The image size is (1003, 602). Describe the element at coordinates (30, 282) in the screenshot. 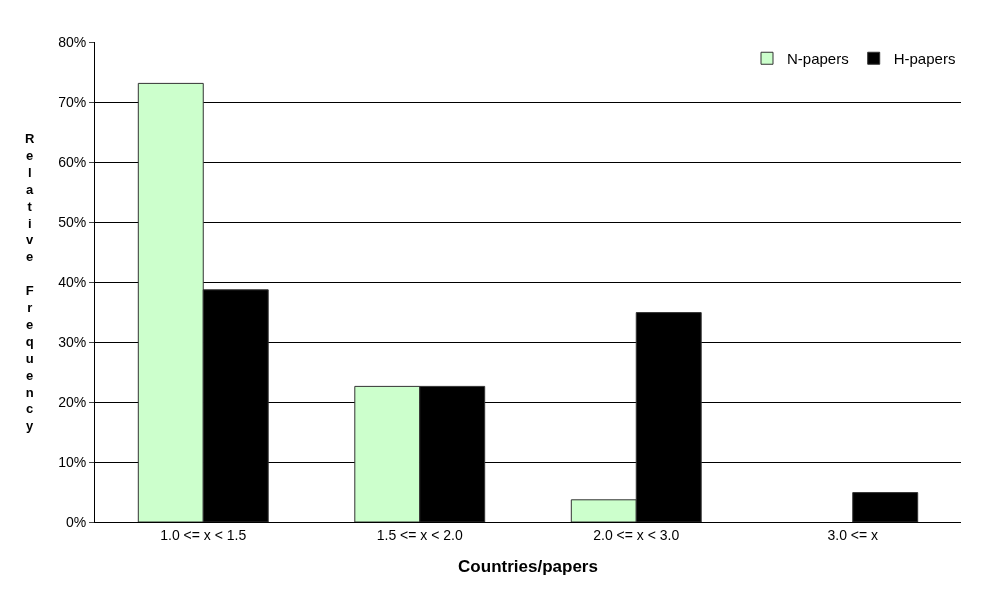

I see `text: Relative Frequency` at that location.